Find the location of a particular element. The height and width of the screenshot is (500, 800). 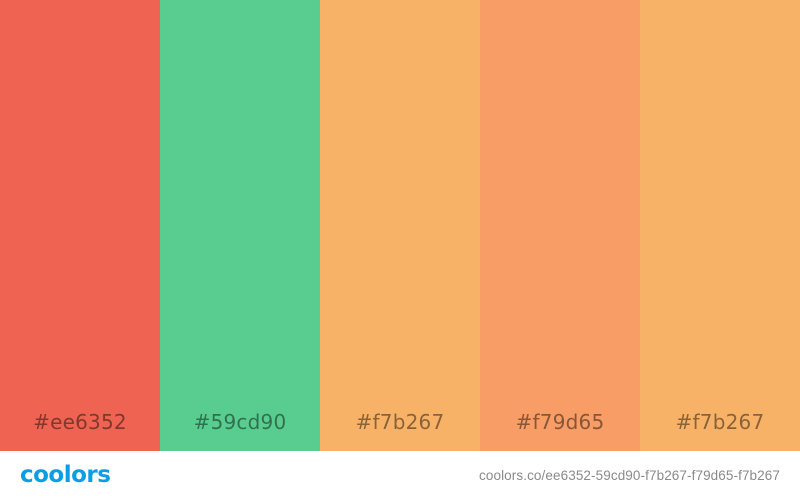

swatch-hex-code: #f79d65 is located at coordinates (560, 422).